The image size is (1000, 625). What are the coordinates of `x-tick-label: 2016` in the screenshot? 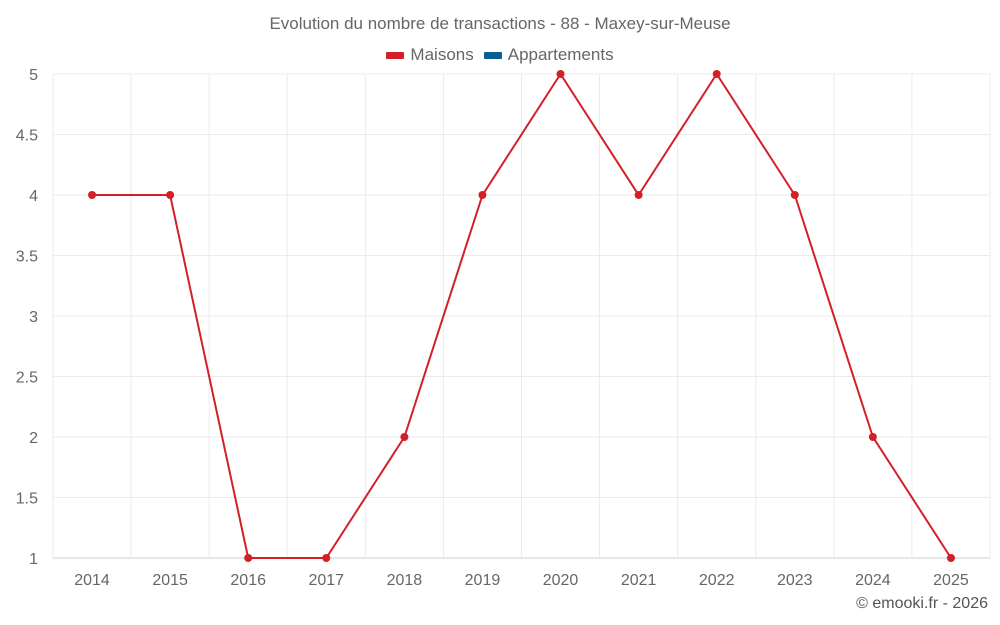 It's located at (248, 580).